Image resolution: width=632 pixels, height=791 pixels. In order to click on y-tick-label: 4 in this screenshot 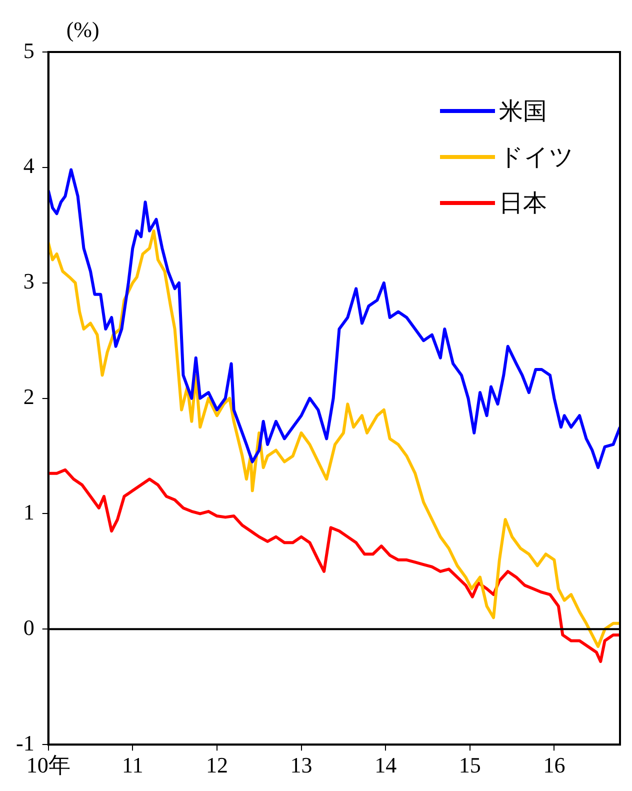, I will do `click(28, 165)`.